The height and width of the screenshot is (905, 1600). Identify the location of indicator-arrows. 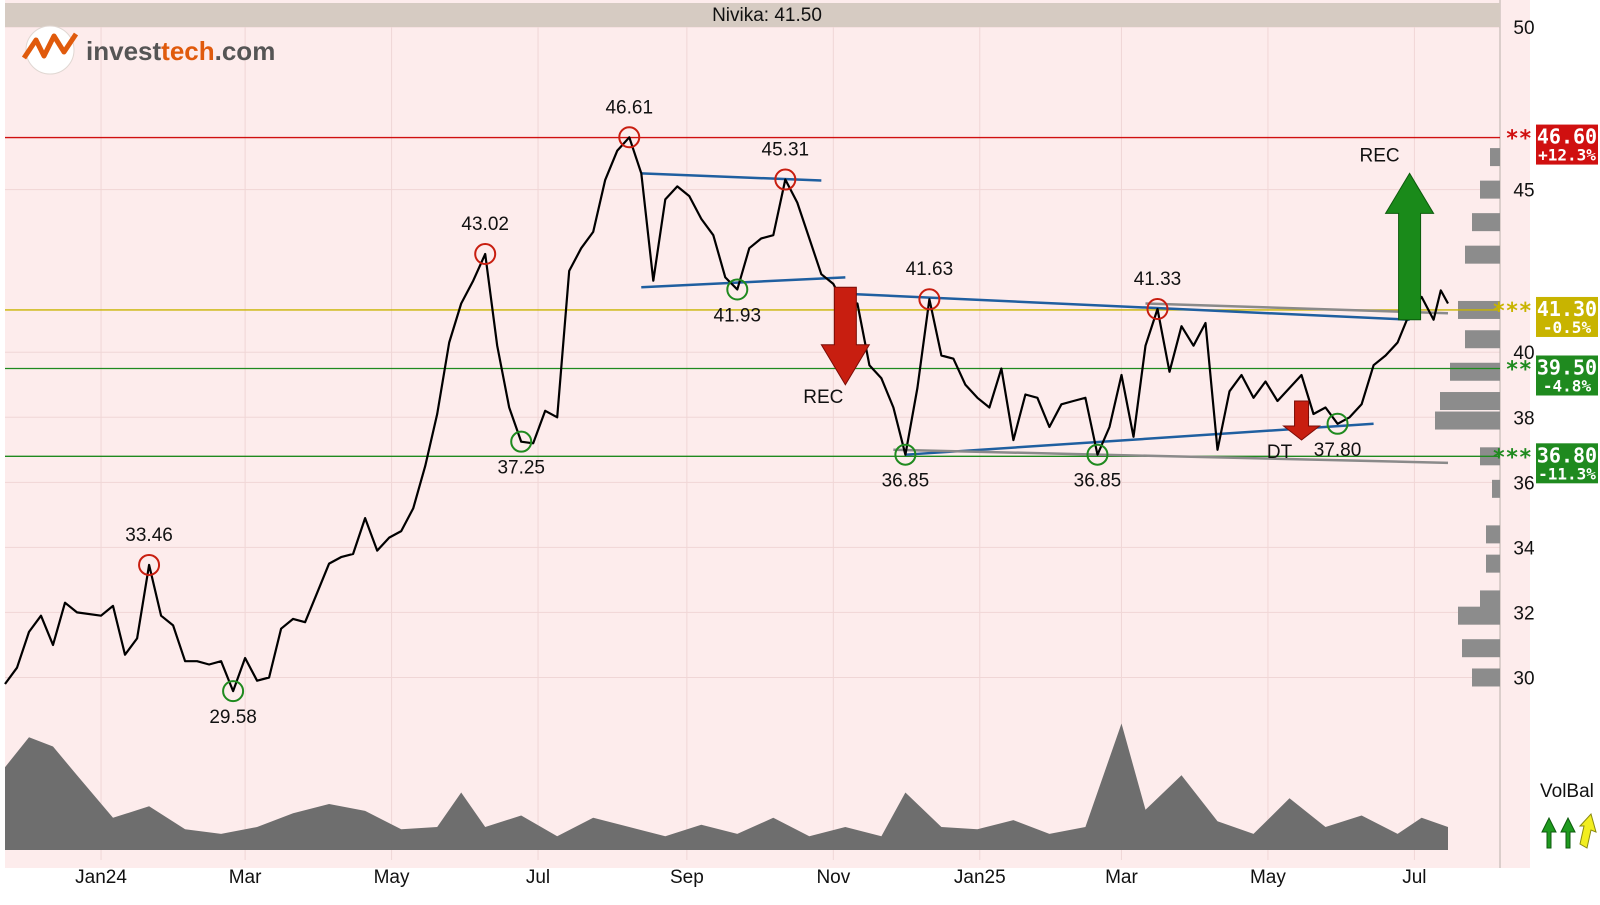
(1569, 830).